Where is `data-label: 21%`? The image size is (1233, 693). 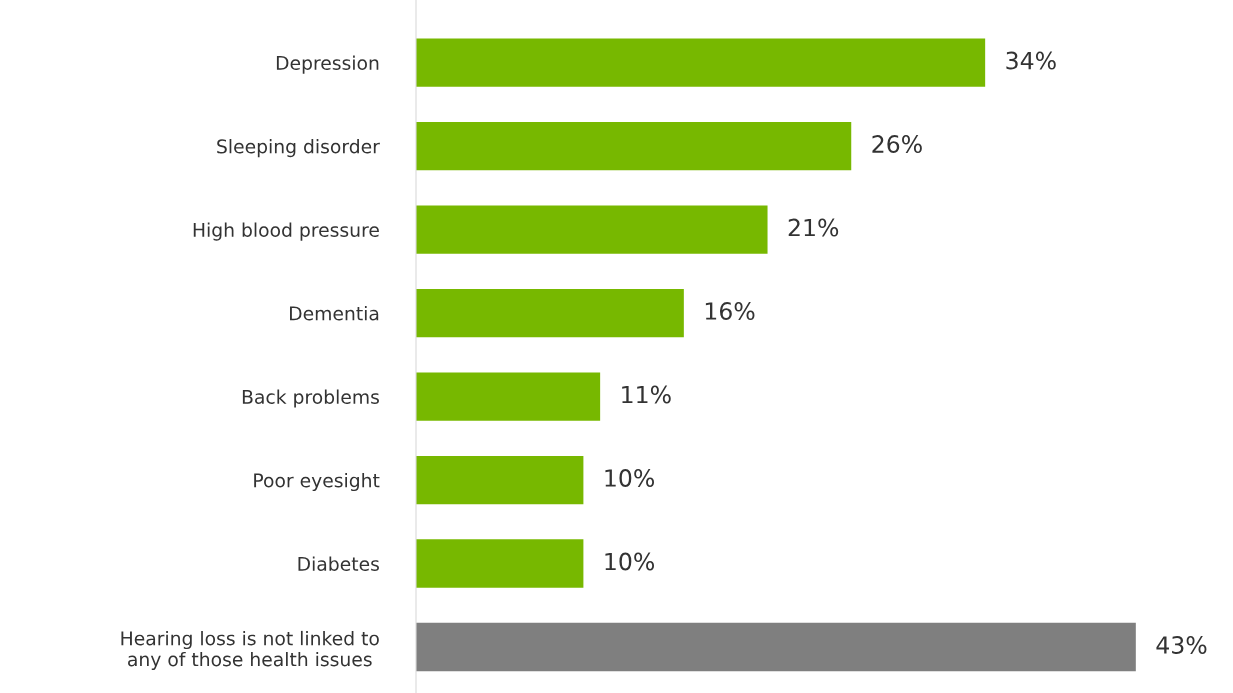
data-label: 21% is located at coordinates (813, 227).